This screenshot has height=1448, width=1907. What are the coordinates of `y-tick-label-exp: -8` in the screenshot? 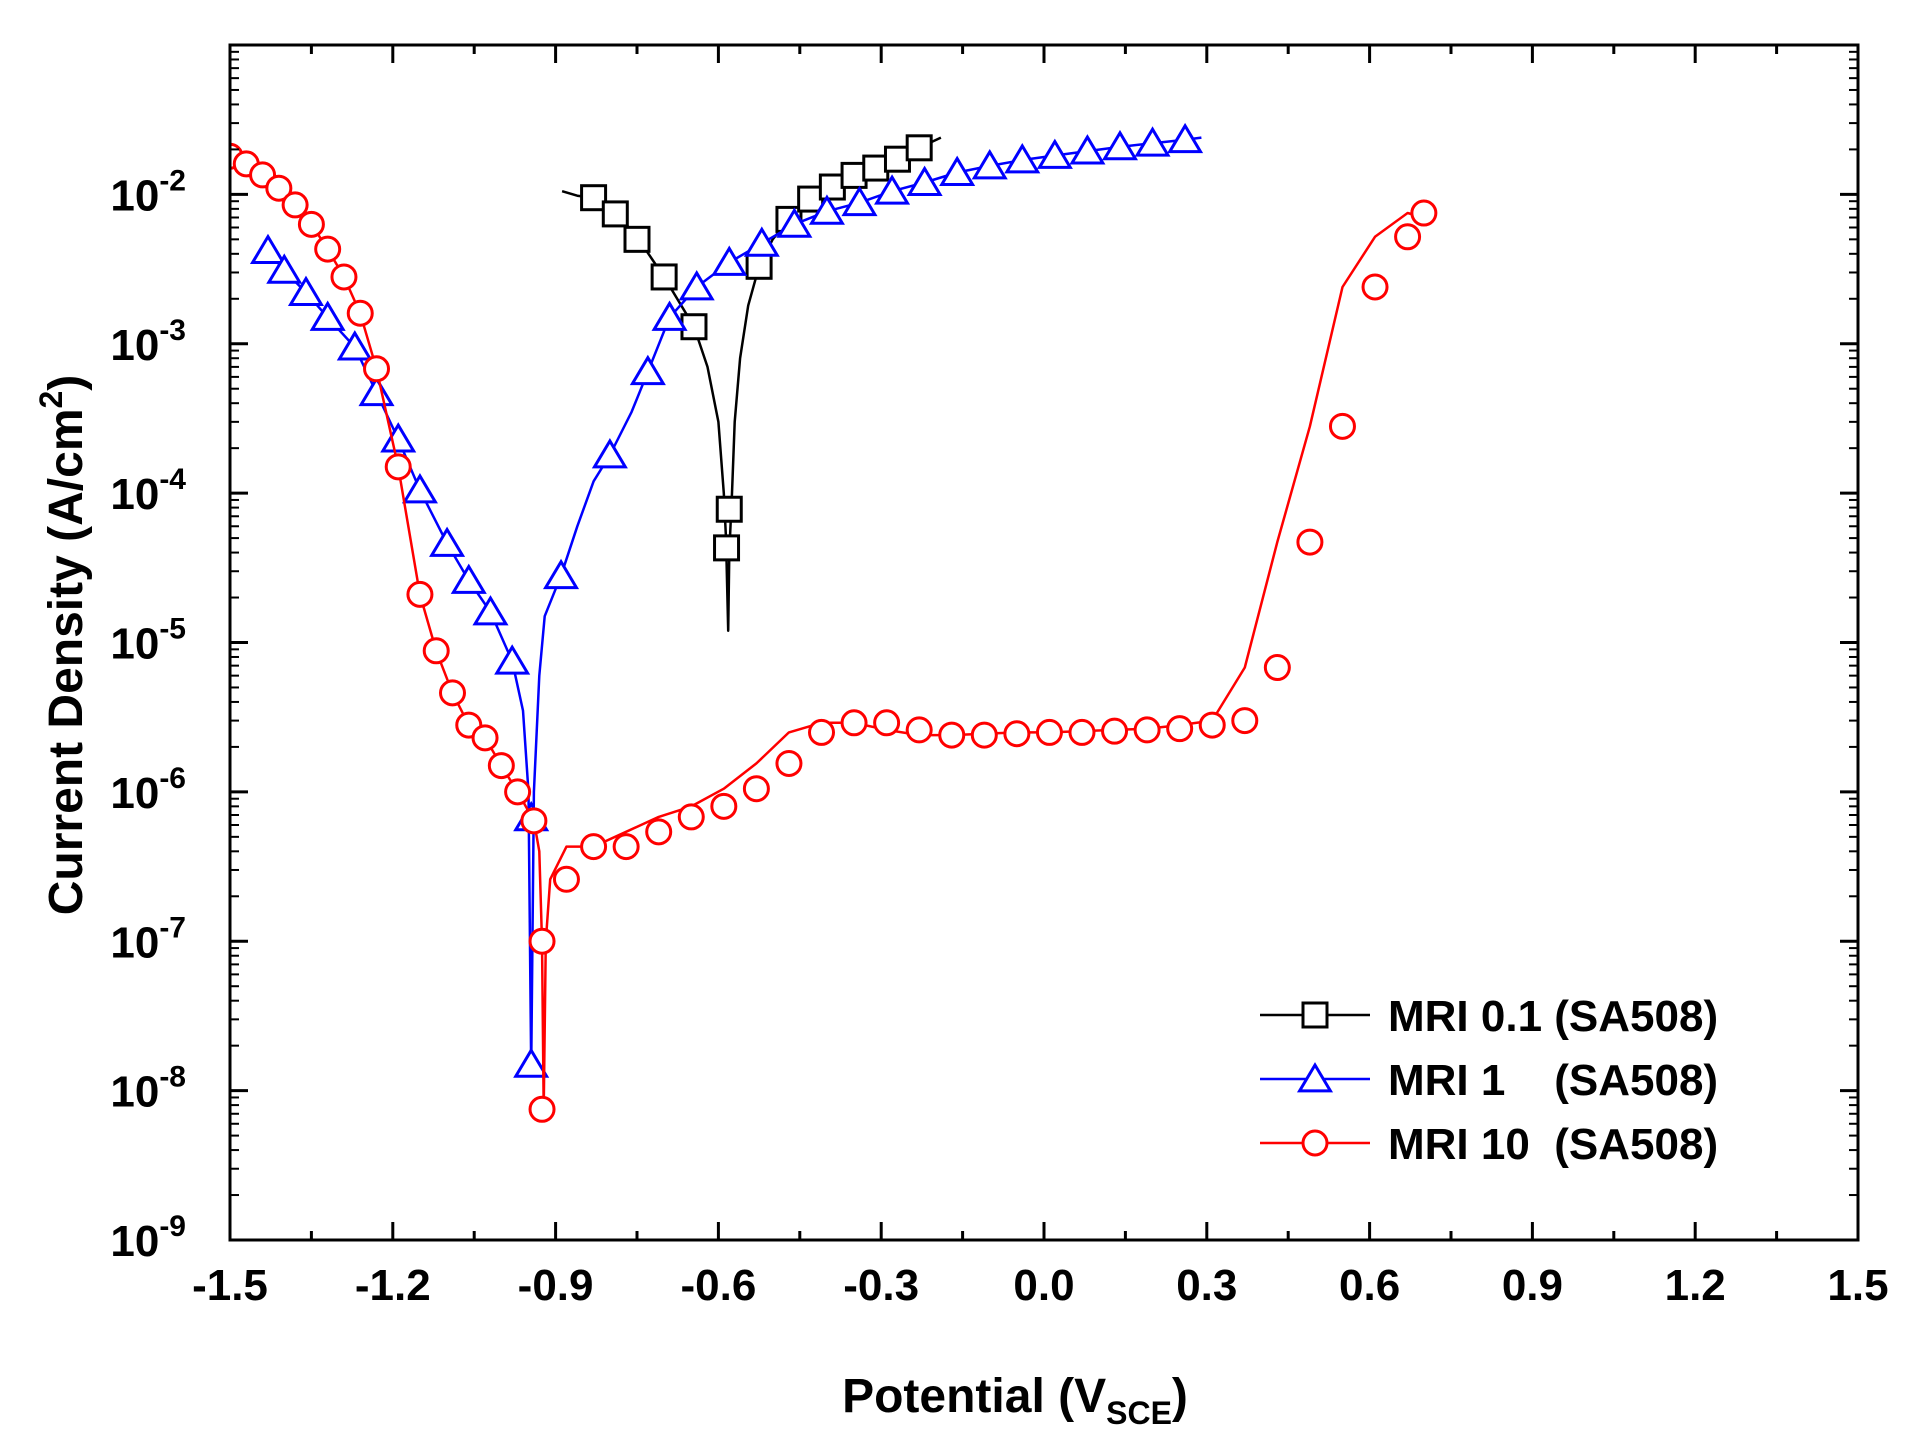 It's located at (172, 1077).